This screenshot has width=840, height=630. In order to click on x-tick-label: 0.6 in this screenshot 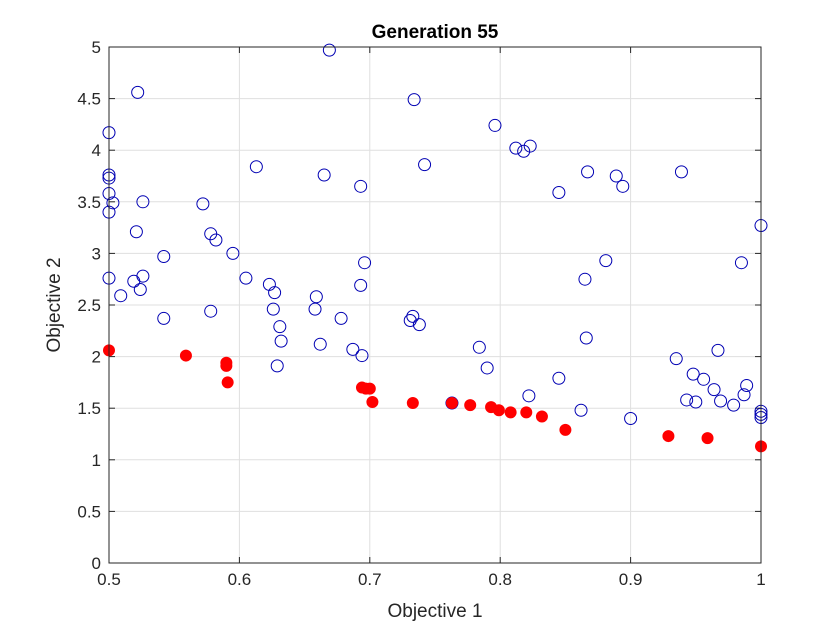, I will do `click(240, 579)`.